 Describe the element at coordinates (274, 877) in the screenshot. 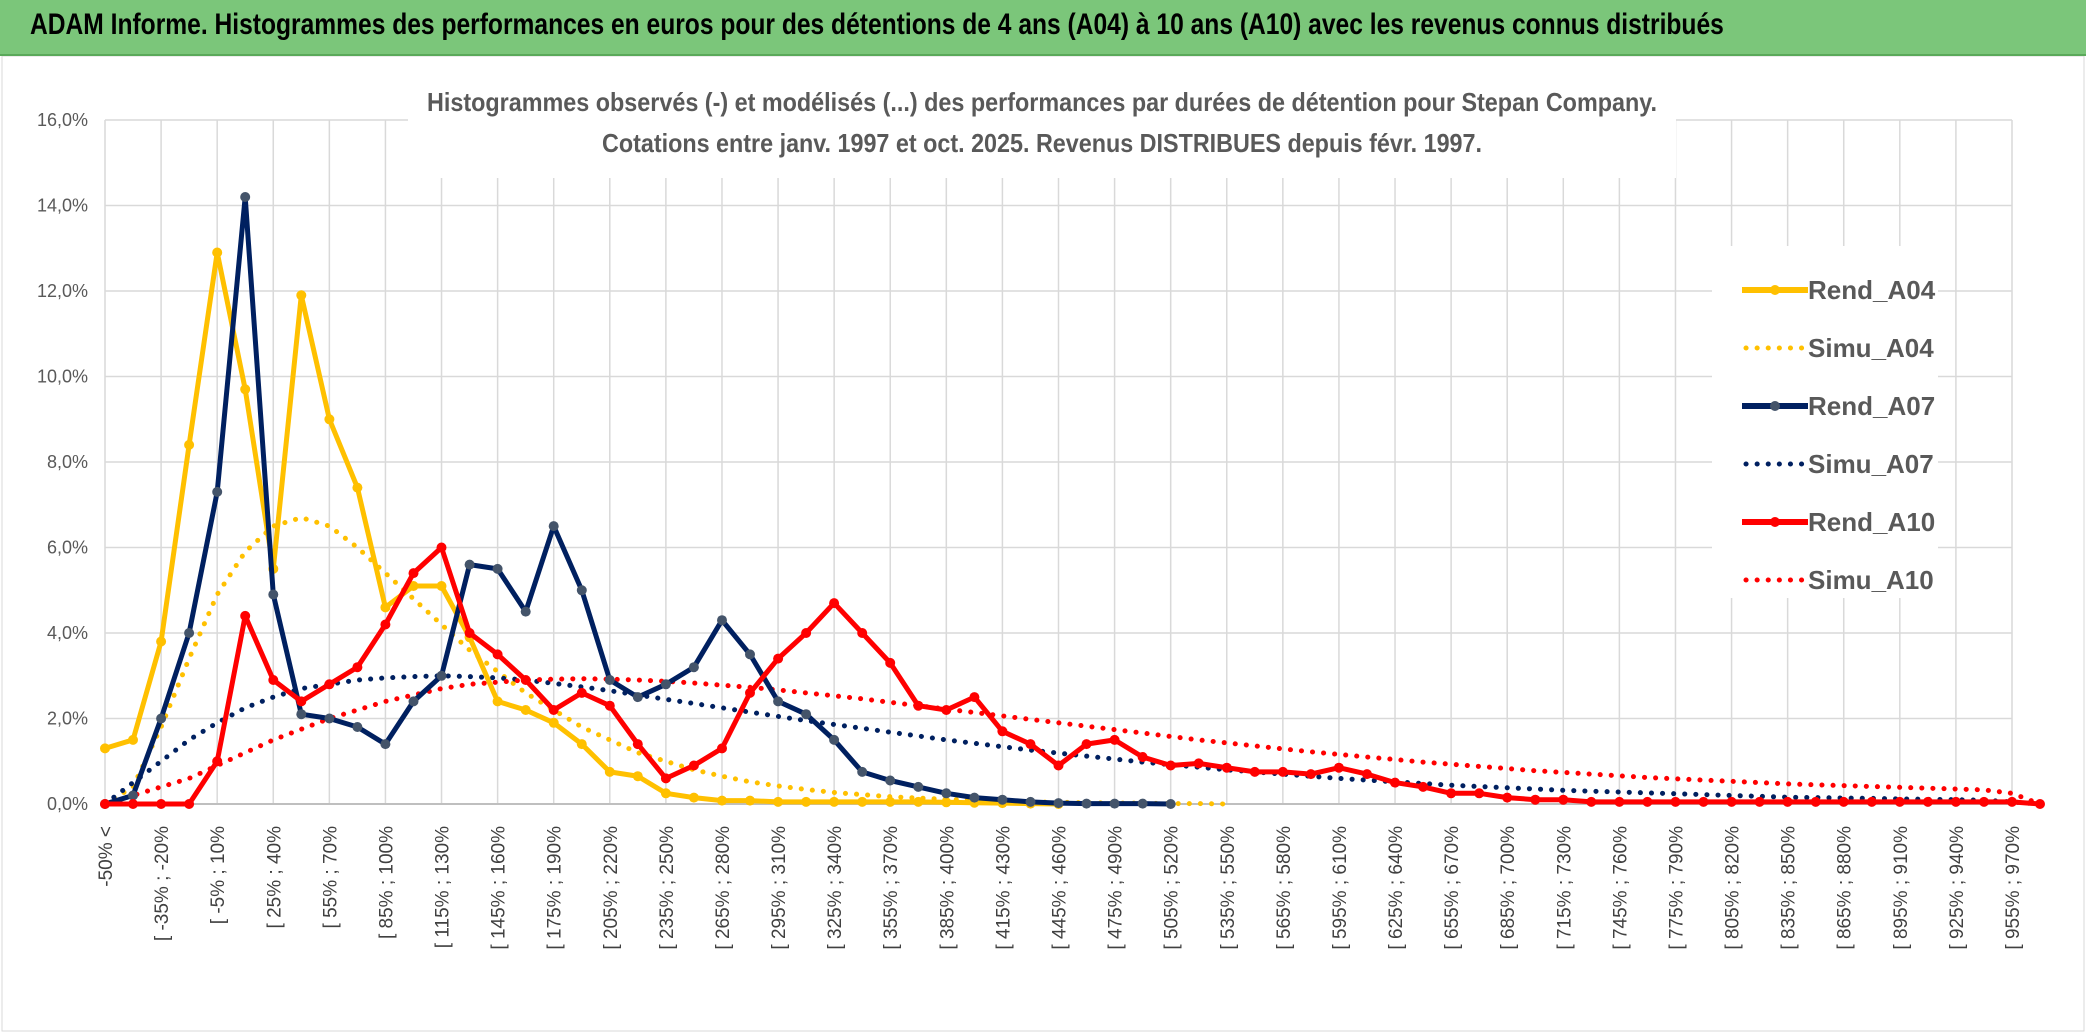

I see `x-tick-label: [ 25% ; 40%` at that location.